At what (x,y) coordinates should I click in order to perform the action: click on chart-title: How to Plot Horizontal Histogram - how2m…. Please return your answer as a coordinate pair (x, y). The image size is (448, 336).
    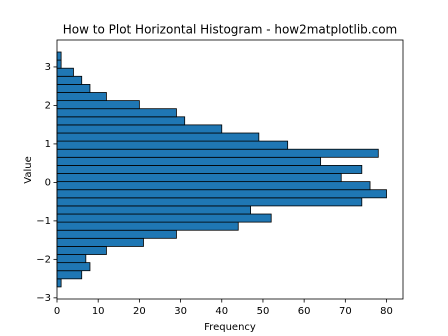
    Looking at the image, I should click on (230, 30).